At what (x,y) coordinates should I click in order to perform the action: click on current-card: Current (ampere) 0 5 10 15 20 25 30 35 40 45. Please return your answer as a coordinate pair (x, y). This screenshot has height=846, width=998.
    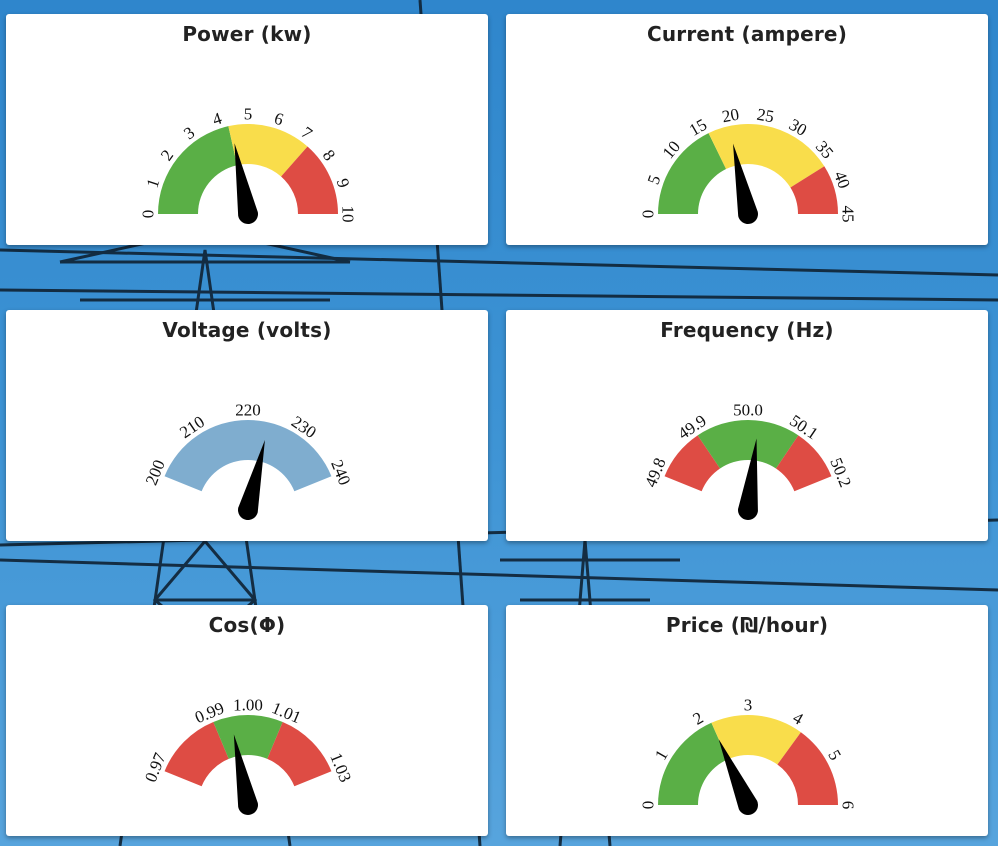
    Looking at the image, I should click on (747, 129).